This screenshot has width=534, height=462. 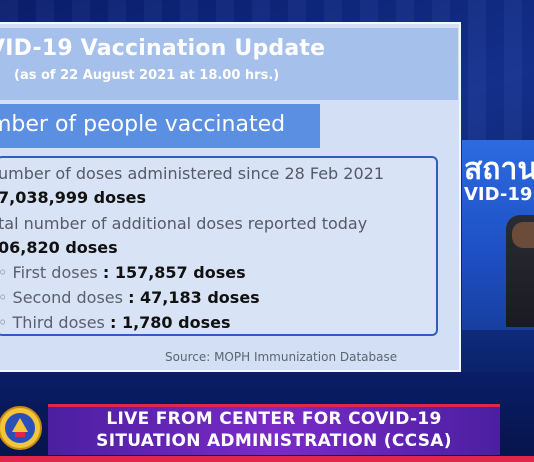 What do you see at coordinates (274, 405) in the screenshot?
I see `banner-accent-line` at bounding box center [274, 405].